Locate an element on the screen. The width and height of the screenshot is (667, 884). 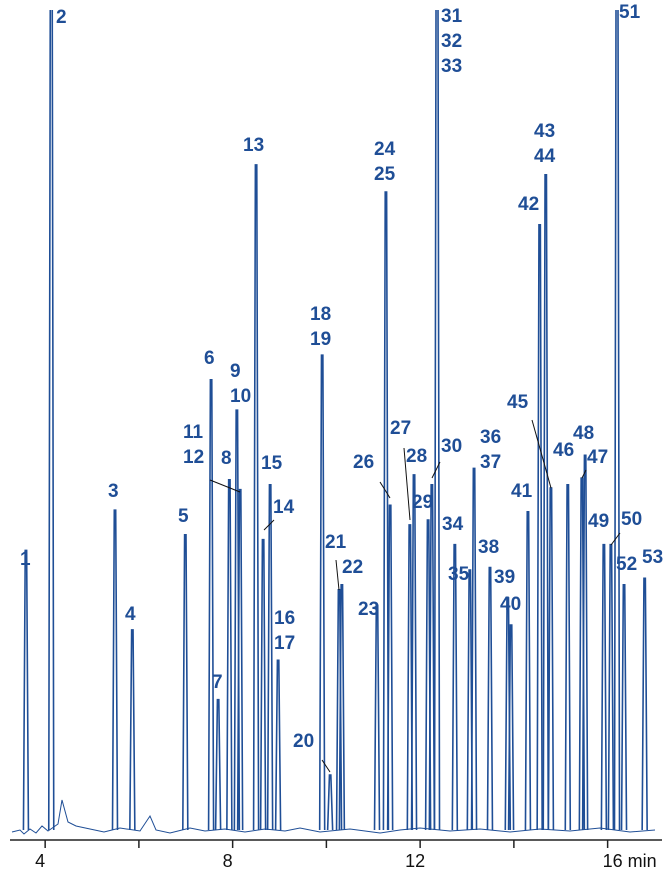
peak-label: 2 is located at coordinates (61, 17).